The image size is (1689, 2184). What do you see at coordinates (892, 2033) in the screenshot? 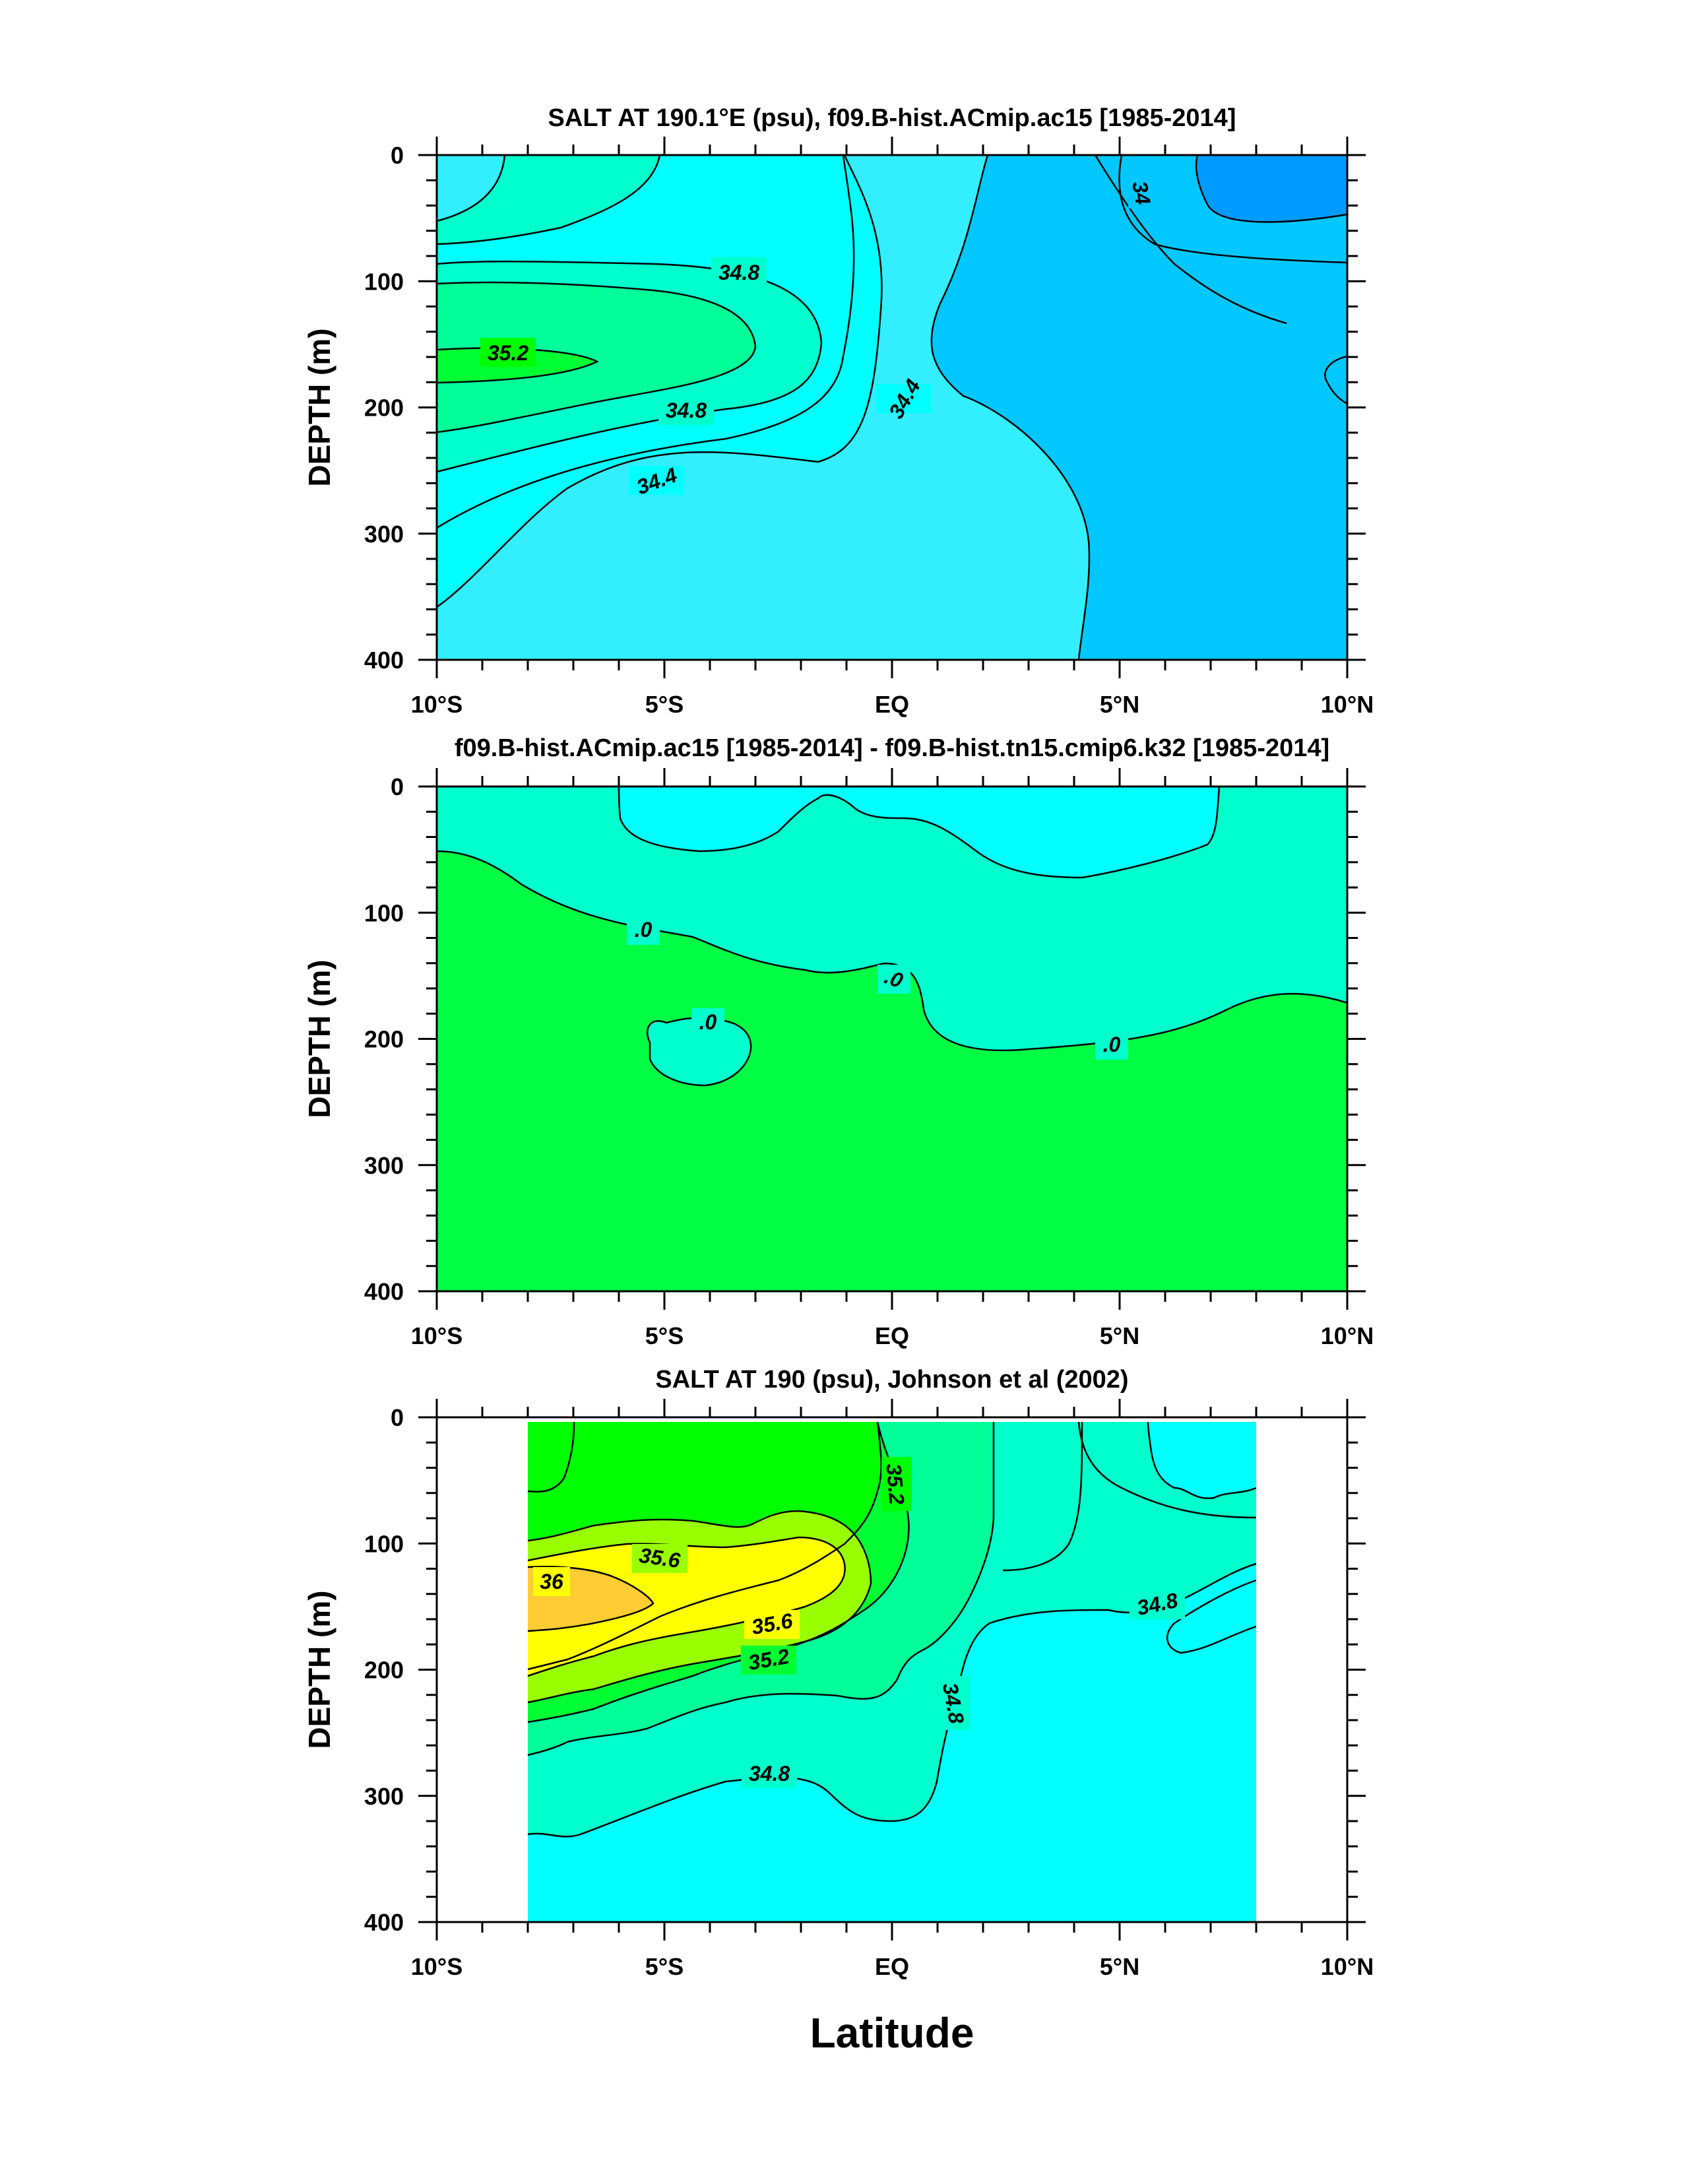
I see `figure-xlabel: Latitude` at bounding box center [892, 2033].